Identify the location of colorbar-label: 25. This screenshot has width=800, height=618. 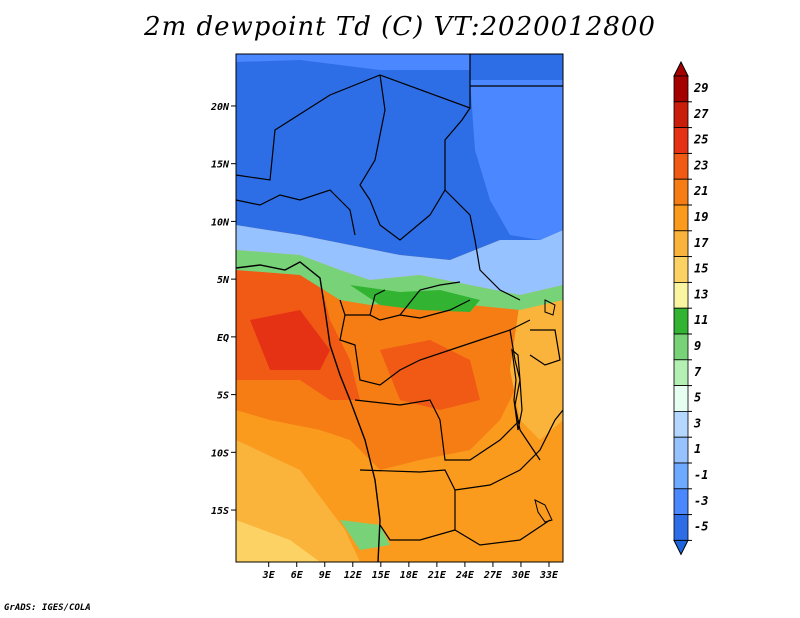
(700, 140).